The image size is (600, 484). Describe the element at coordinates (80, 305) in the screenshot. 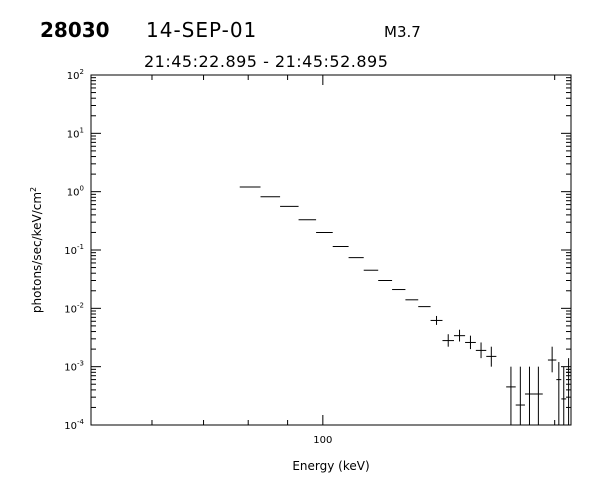

I see `y-tick-label-exp: -2` at that location.